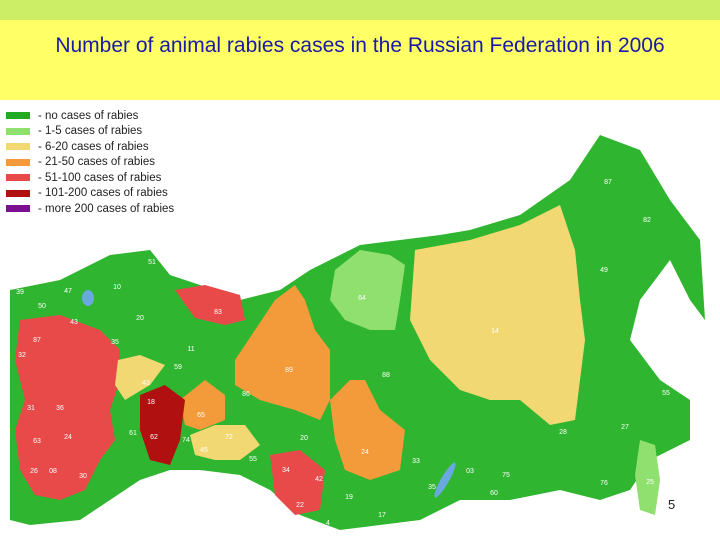  I want to click on region-label: 89, so click(289, 370).